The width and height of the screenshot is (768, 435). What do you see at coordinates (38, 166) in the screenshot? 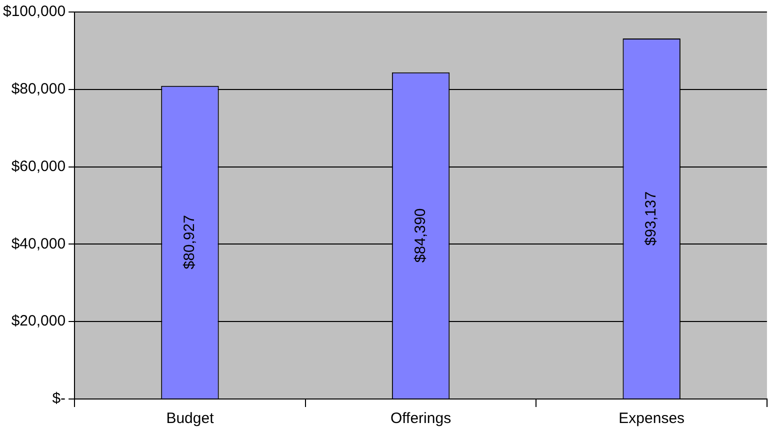
I see `y-tick-label: $60,000` at bounding box center [38, 166].